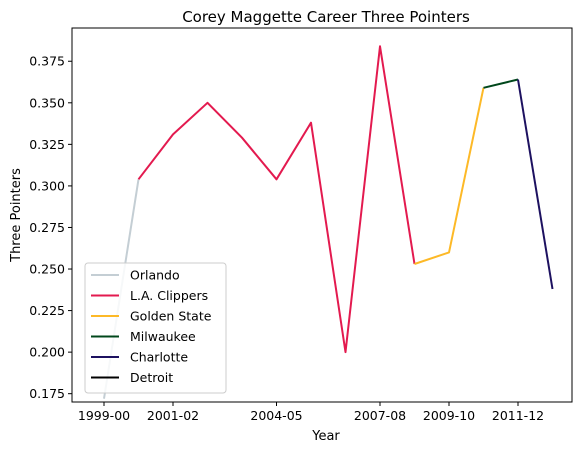 This screenshot has width=588, height=453. I want to click on x-tick-label: 1999-00, so click(104, 415).